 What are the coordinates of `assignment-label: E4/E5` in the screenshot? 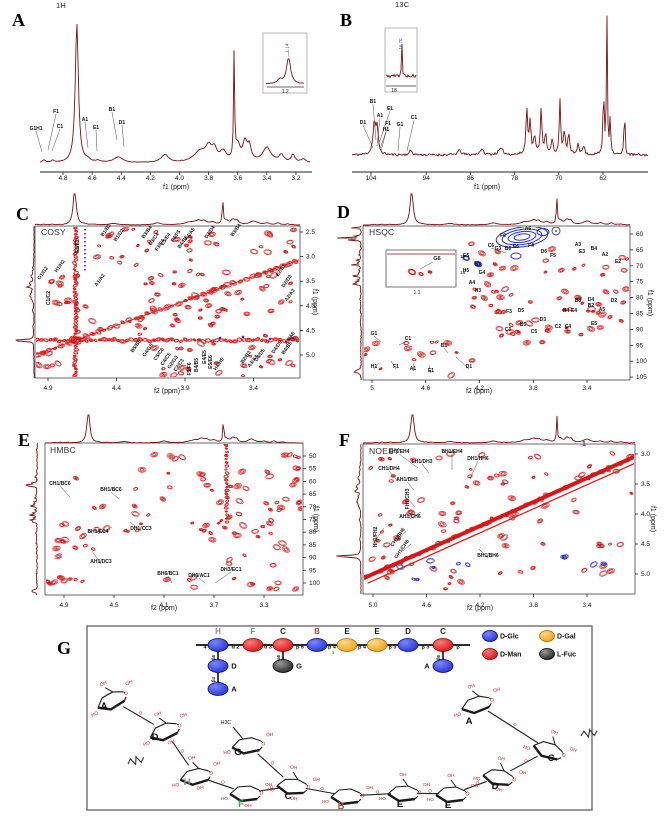 It's located at (205, 357).